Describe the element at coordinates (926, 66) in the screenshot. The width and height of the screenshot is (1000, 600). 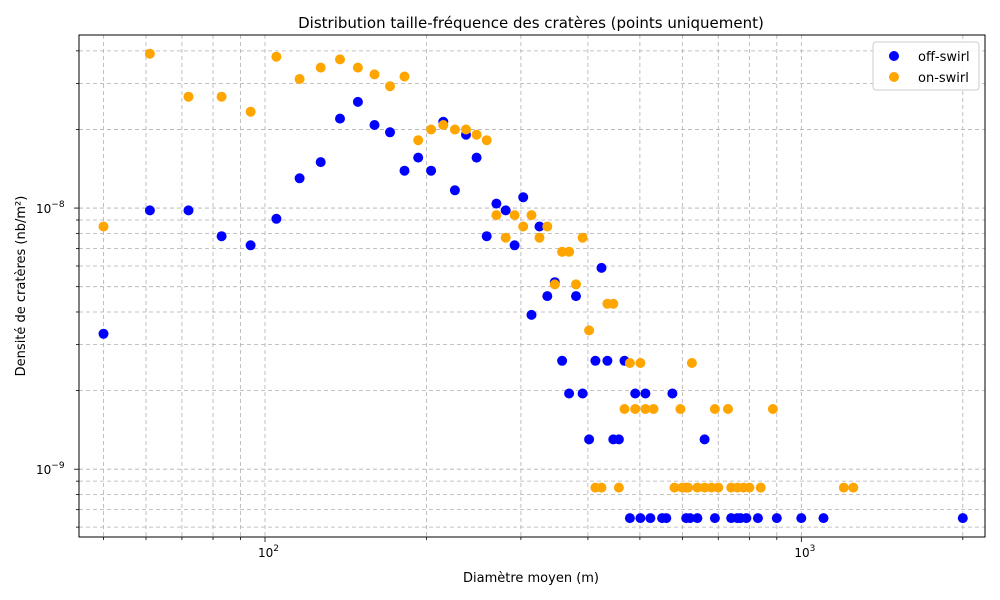
I see `legend: off-swirl on-swirl` at that location.